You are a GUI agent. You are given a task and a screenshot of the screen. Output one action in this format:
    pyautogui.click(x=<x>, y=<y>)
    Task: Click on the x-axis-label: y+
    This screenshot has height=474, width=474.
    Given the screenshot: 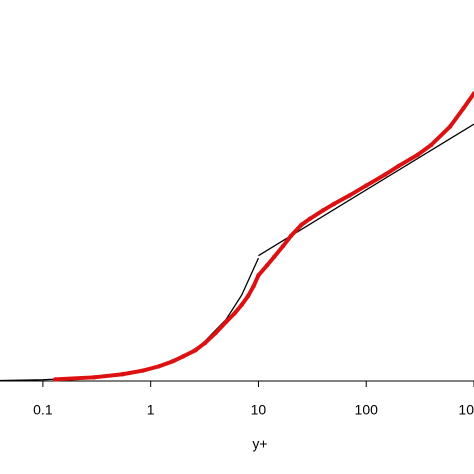 What is the action you would take?
    pyautogui.click(x=259, y=444)
    